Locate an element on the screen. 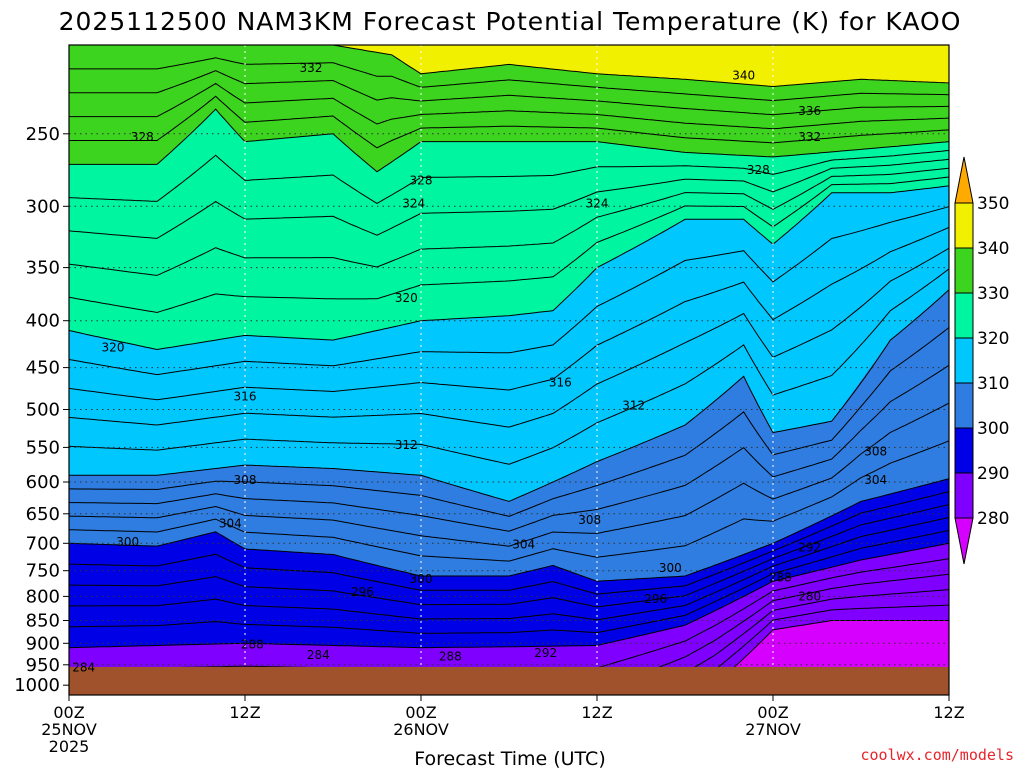 Image resolution: width=1024 pixels, height=768 pixels. credit-text: coolwx.com/models is located at coordinates (937, 755).